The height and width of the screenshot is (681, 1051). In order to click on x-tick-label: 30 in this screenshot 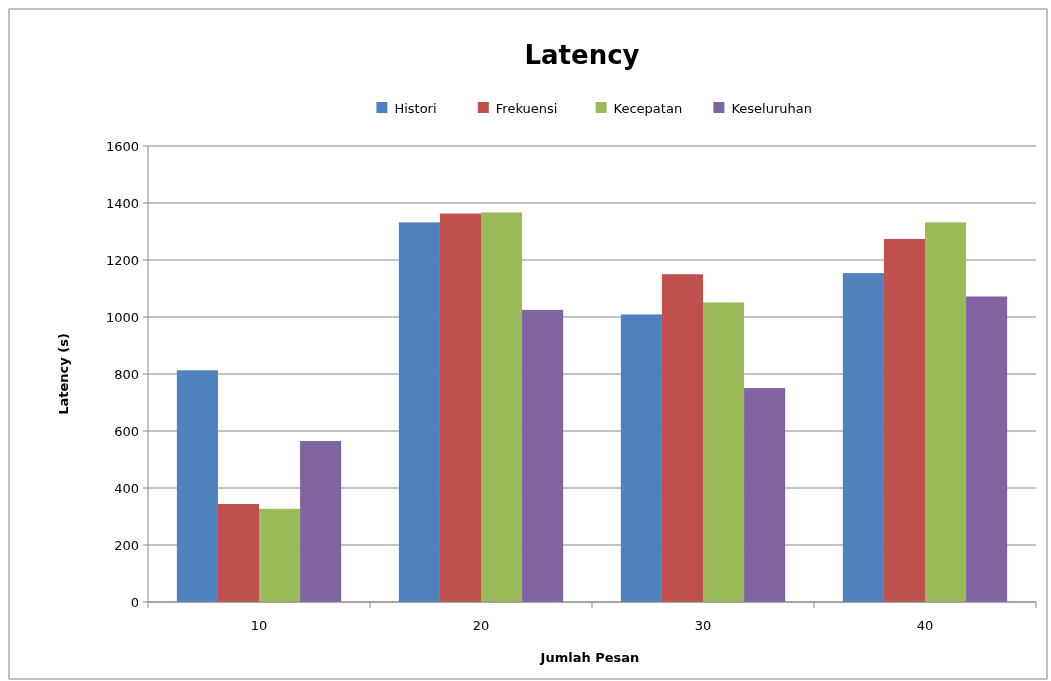, I will do `click(703, 625)`.